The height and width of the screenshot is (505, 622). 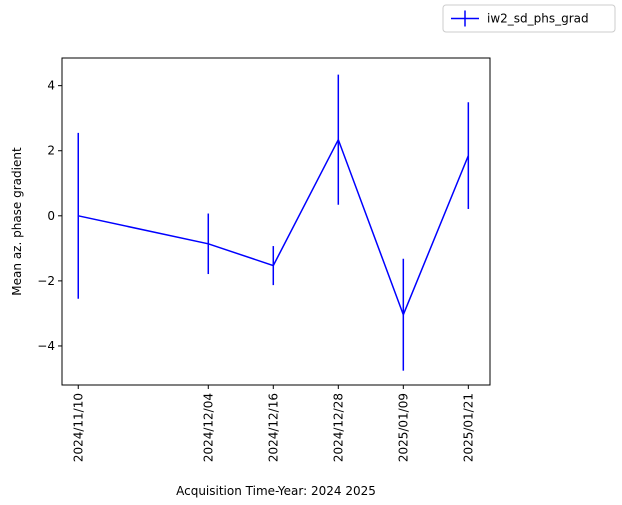 I want to click on legend: iw2_sd_phs_grad, so click(x=529, y=18).